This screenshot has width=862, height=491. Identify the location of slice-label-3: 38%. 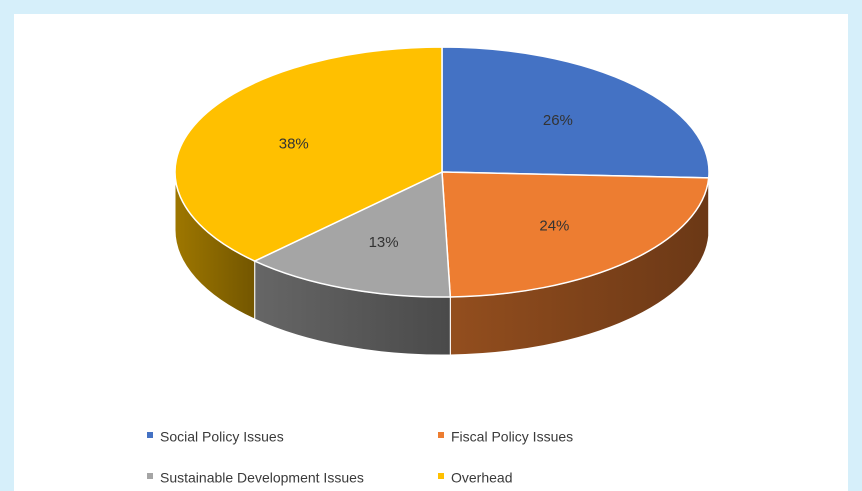
(294, 144).